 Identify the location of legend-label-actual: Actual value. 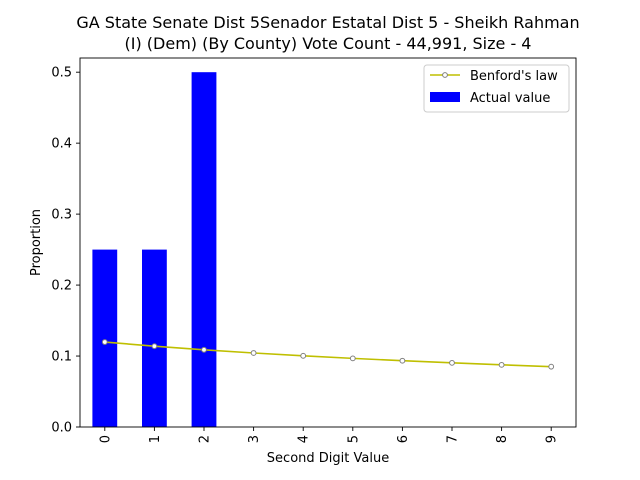
(510, 98).